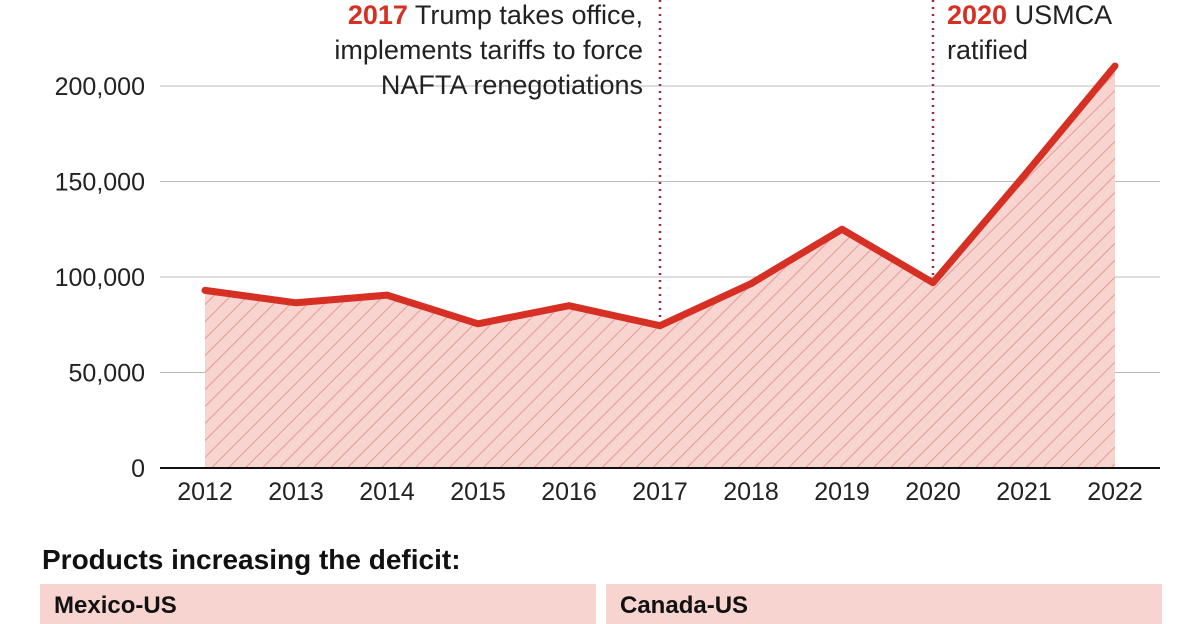 Image resolution: width=1200 pixels, height=624 pixels. What do you see at coordinates (987, 50) in the screenshot?
I see `annotation-text: ratified` at bounding box center [987, 50].